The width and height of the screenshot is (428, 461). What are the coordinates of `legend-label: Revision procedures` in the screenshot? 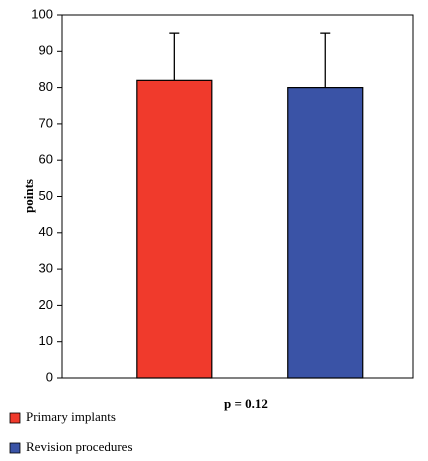 It's located at (79, 446).